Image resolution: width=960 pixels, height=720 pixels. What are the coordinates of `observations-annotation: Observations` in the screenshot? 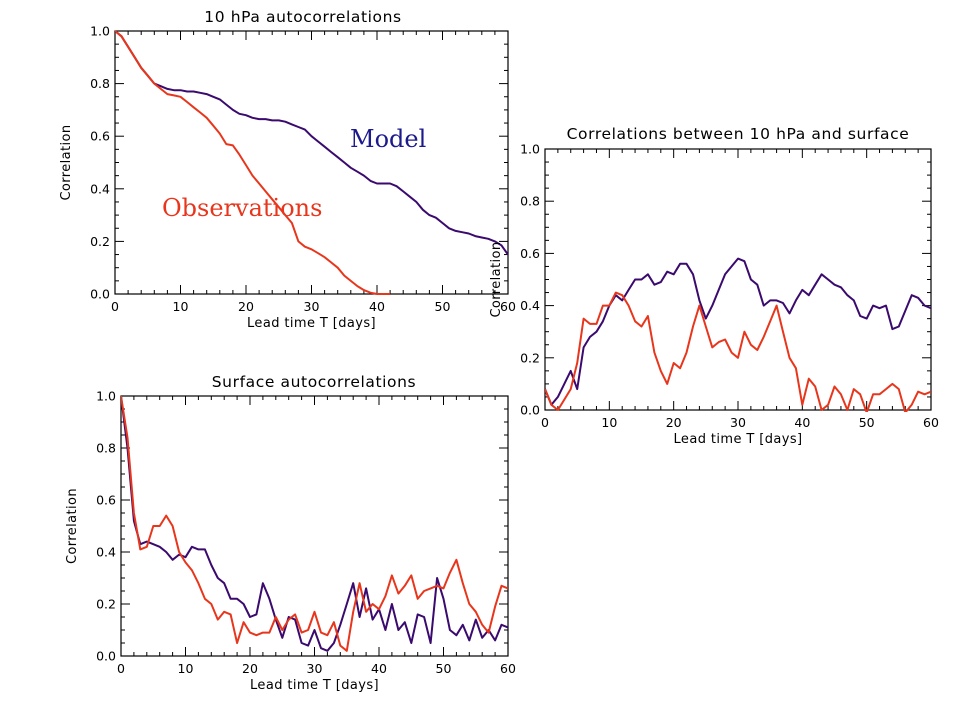 It's located at (242, 208).